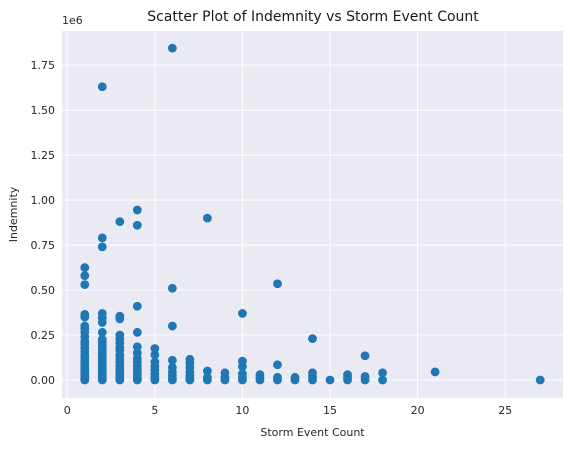  Describe the element at coordinates (242, 410) in the screenshot. I see `x-tick-label: 10` at that location.